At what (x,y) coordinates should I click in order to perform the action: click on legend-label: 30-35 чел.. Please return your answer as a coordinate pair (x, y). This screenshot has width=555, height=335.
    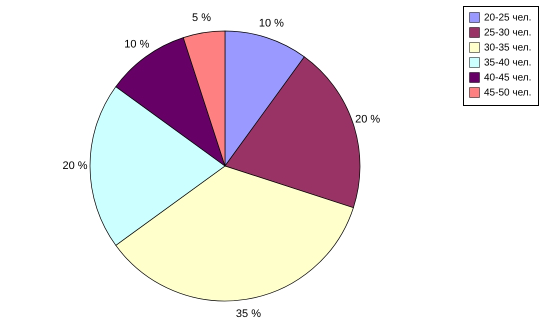
    Looking at the image, I should click on (508, 48).